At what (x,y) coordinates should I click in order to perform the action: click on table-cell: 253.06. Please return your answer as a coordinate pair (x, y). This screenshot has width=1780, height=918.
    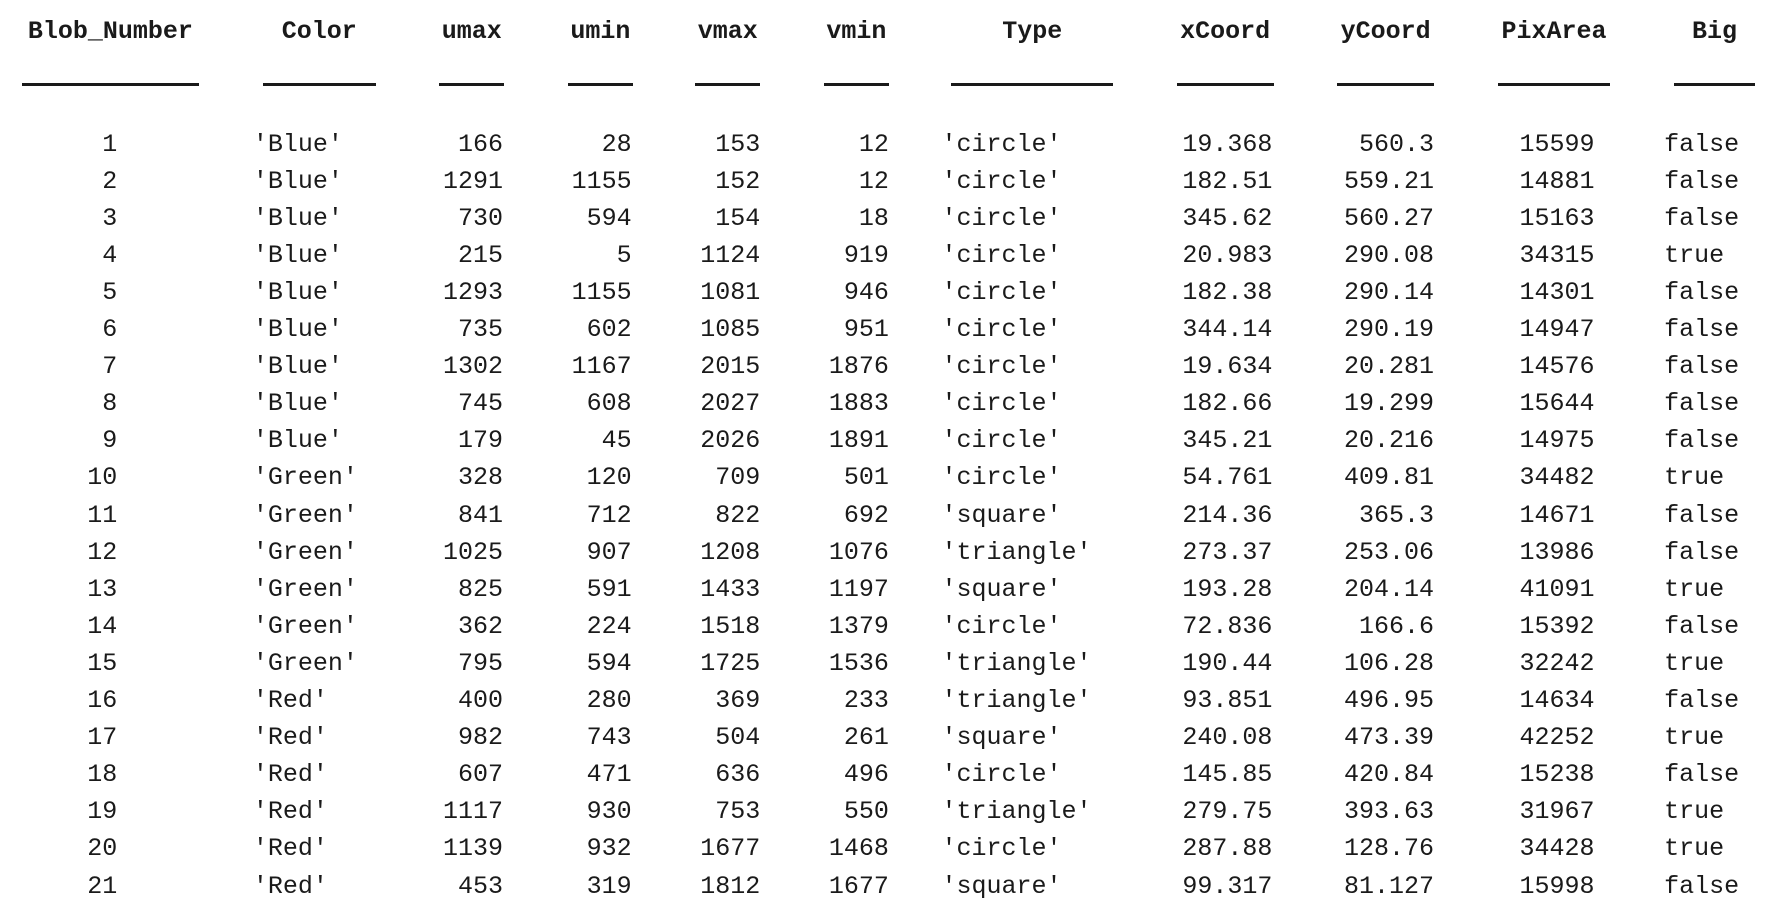
    Looking at the image, I should click on (1388, 552).